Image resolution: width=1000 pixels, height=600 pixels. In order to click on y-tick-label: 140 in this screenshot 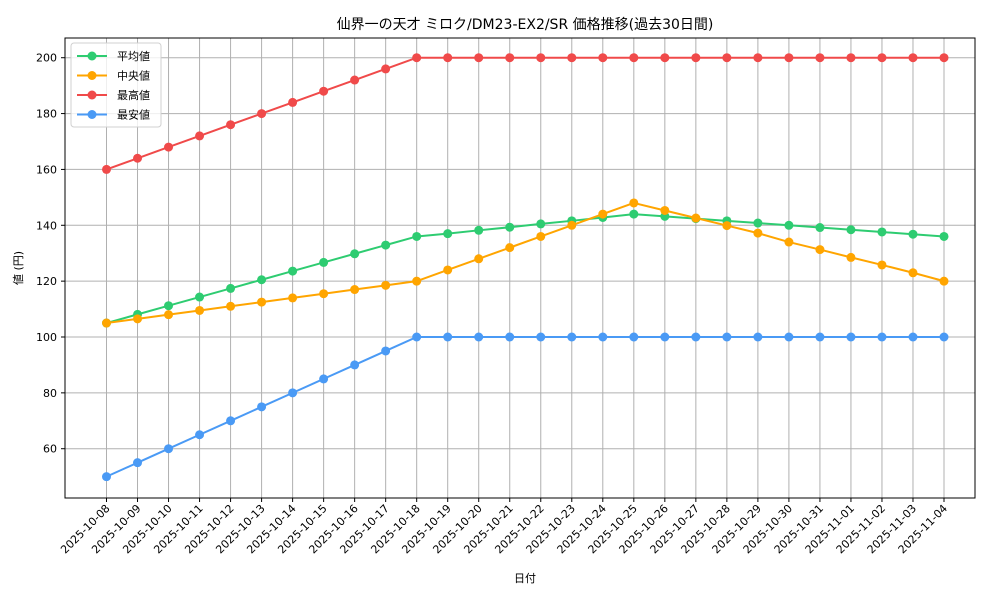, I will do `click(46, 225)`.